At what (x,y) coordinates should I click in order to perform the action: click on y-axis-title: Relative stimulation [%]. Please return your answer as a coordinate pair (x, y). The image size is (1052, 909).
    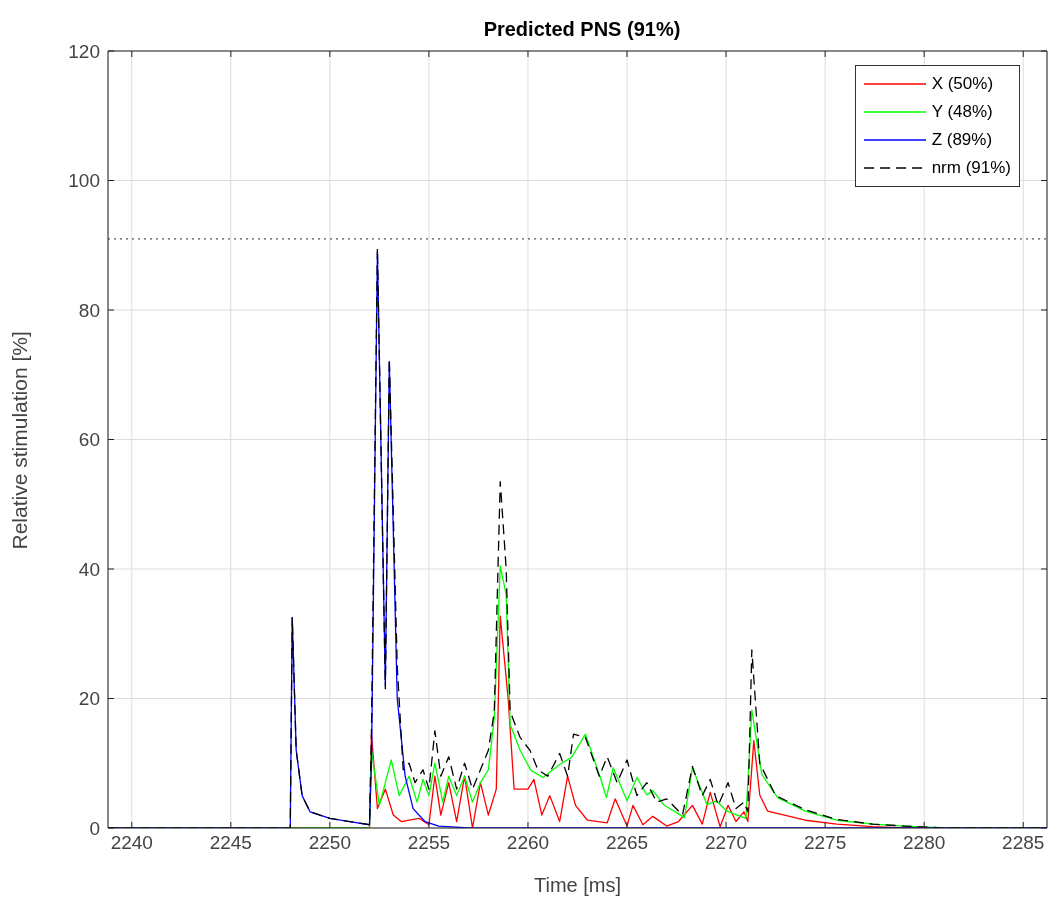
    Looking at the image, I should click on (20, 440).